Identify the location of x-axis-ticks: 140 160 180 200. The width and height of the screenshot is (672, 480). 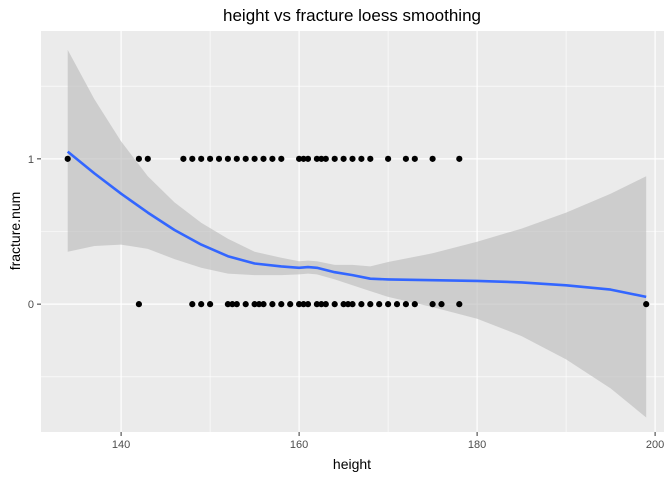
(388, 441).